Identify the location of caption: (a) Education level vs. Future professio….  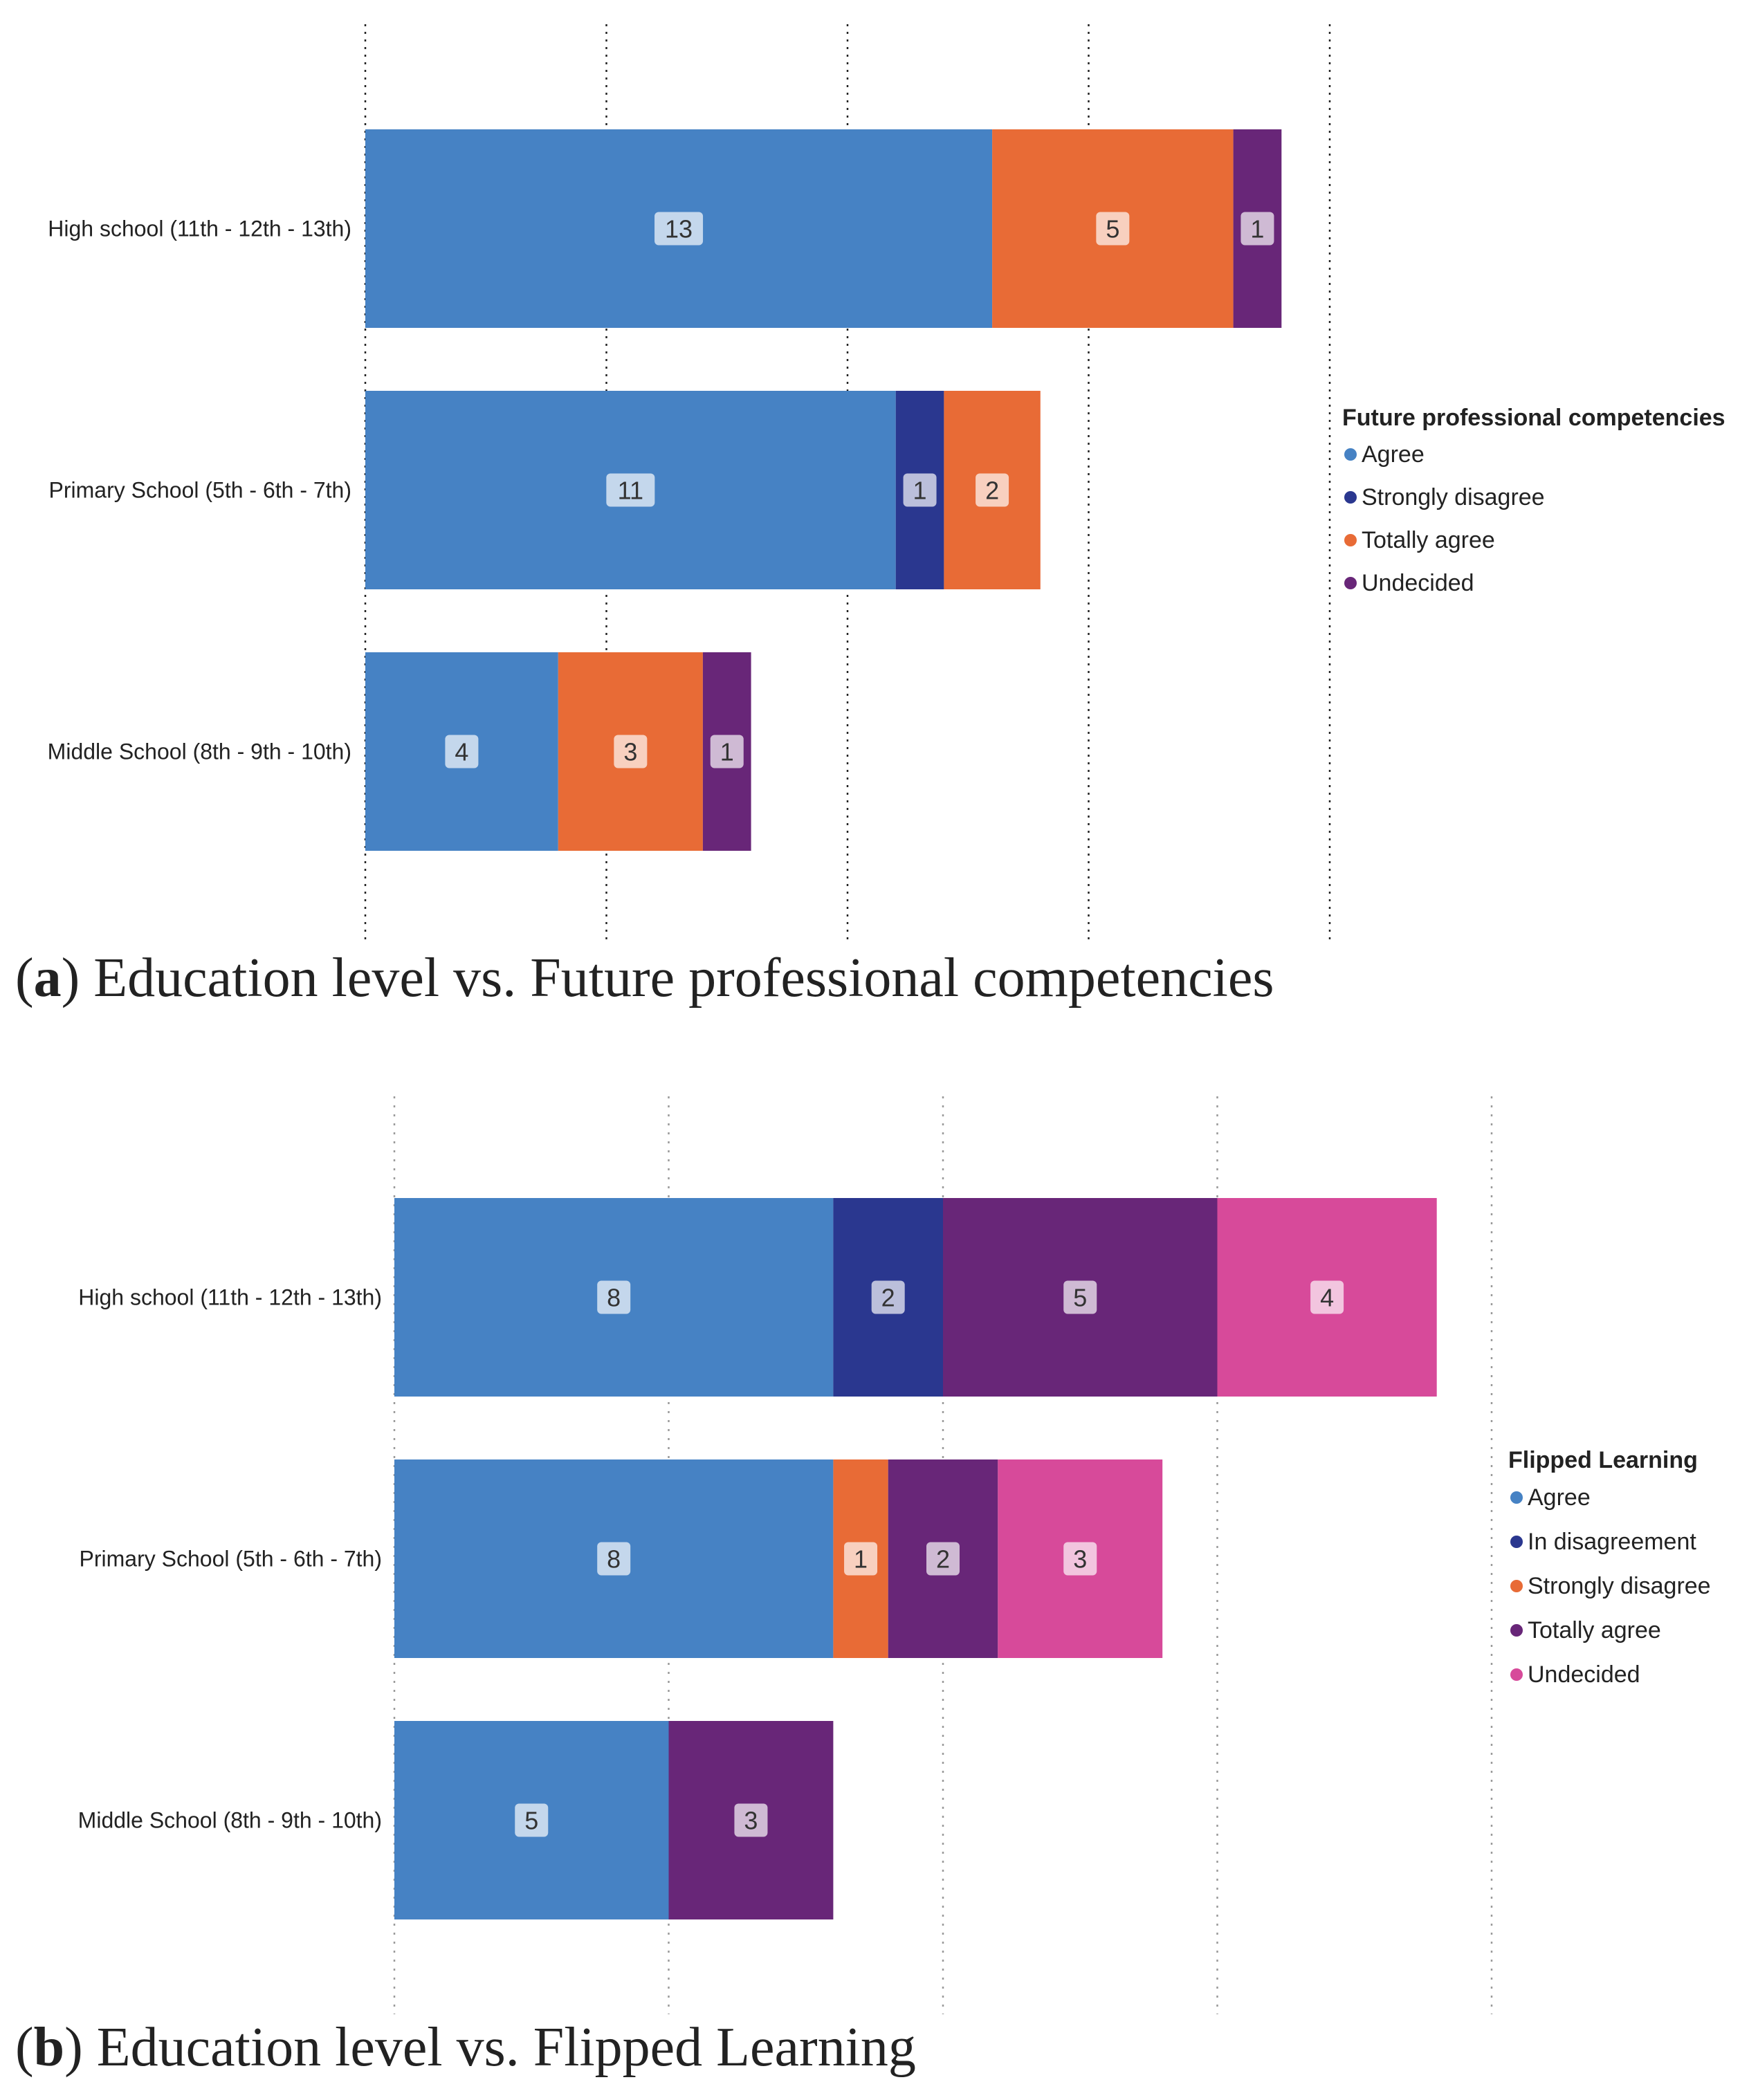
(644, 978).